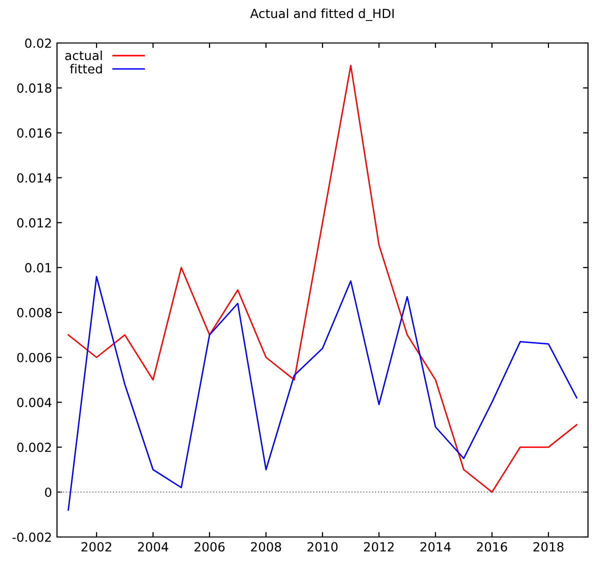 Image resolution: width=592 pixels, height=565 pixels. I want to click on x-tick-label: 2008, so click(266, 547).